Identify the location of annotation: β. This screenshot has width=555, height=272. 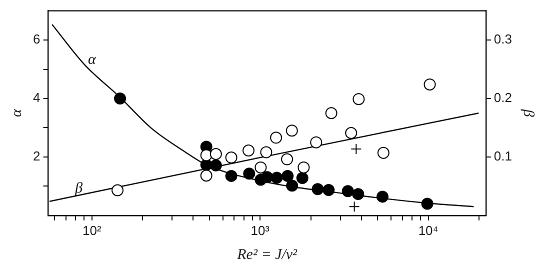
(79, 188).